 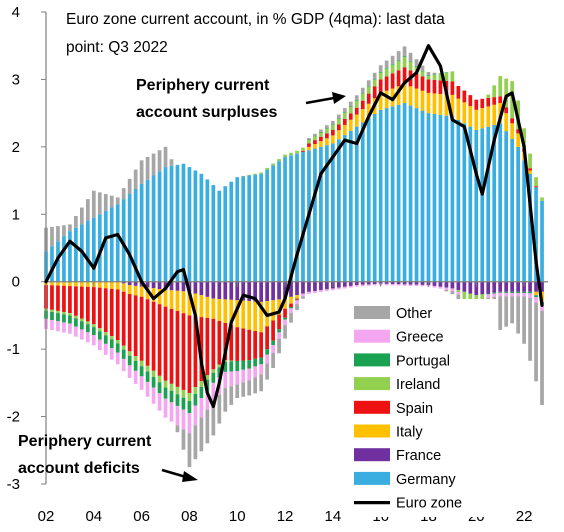 What do you see at coordinates (117, 47) in the screenshot?
I see `chart-title-line-2: point: Q3 2022` at bounding box center [117, 47].